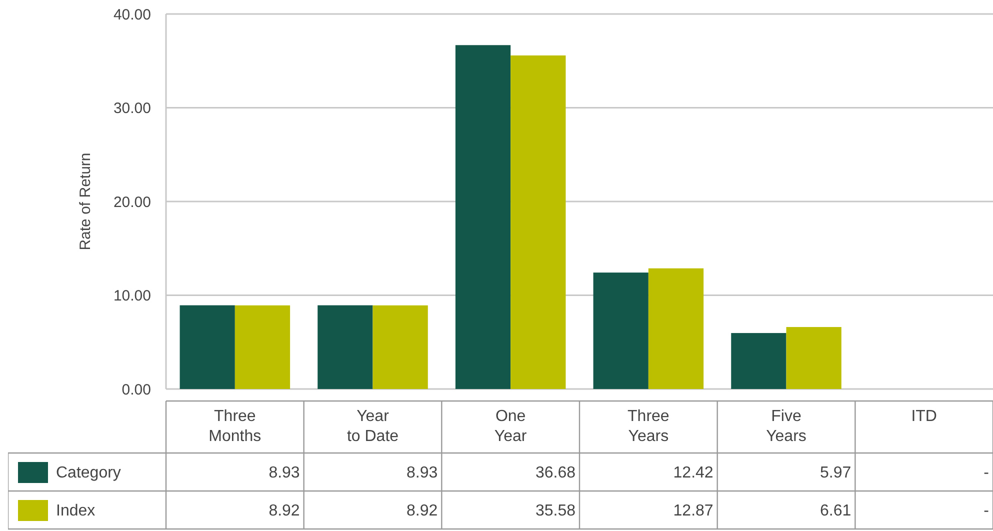 The height and width of the screenshot is (531, 993). Describe the element at coordinates (693, 473) in the screenshot. I see `data-label: 12.42` at that location.